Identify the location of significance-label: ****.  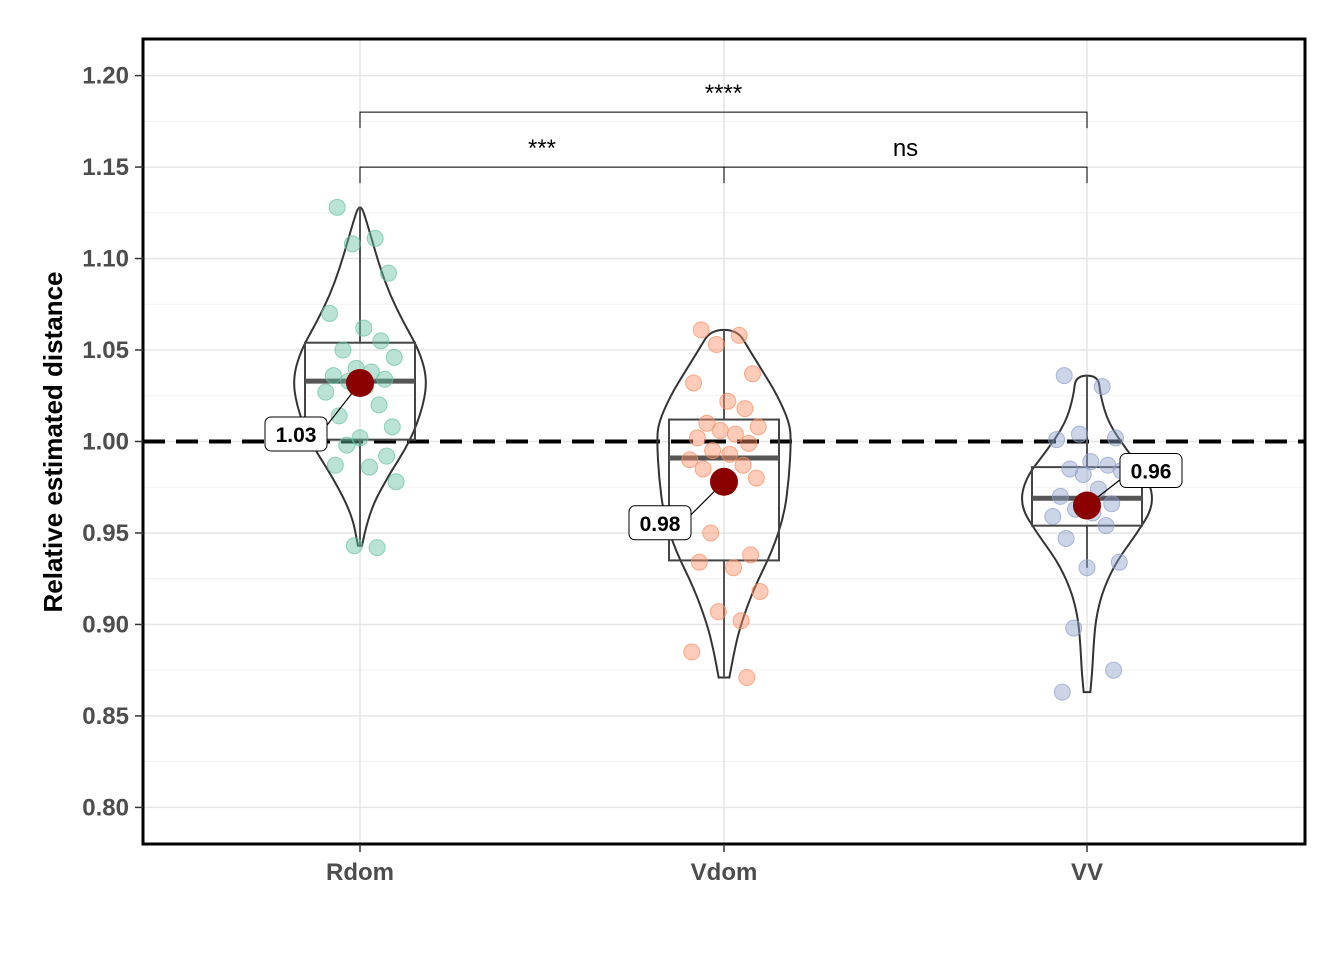
(723, 93).